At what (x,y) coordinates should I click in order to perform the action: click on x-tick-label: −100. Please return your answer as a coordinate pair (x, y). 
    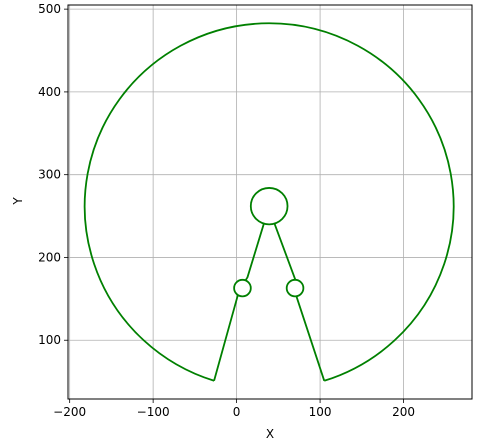
    Looking at the image, I should click on (153, 412).